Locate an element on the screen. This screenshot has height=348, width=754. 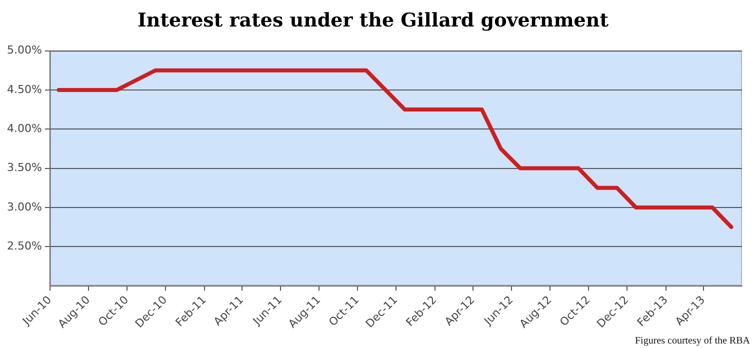
chart-title: Interest rates under the Gillard government is located at coordinates (373, 20).